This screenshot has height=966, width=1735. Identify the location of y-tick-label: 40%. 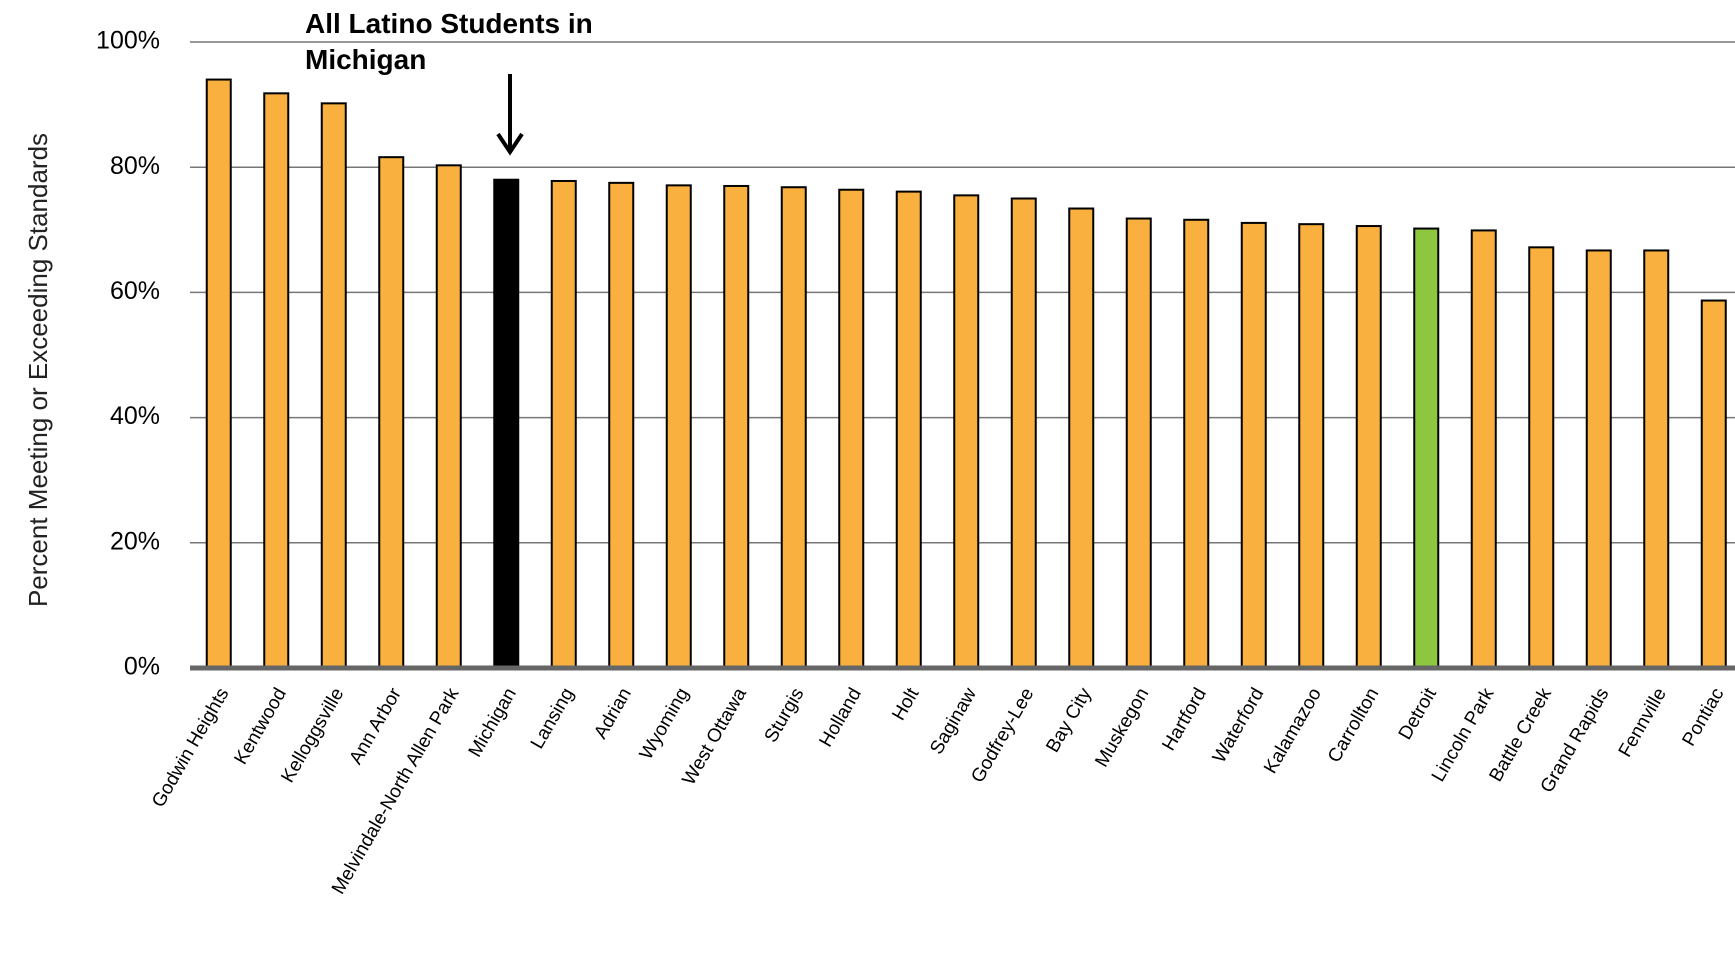
(135, 416).